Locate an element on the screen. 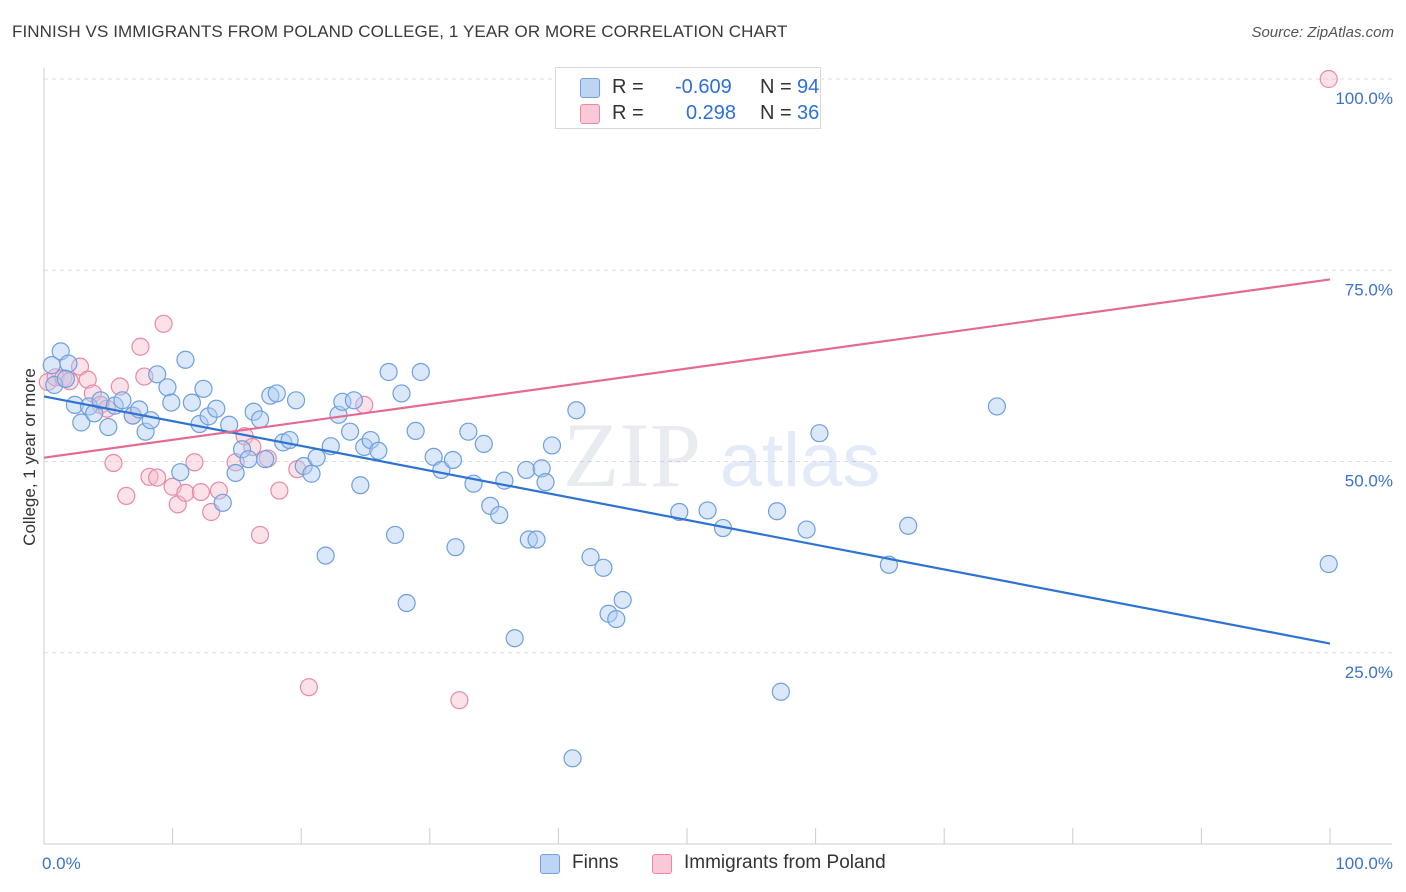  poland-swatch is located at coordinates (662, 864).